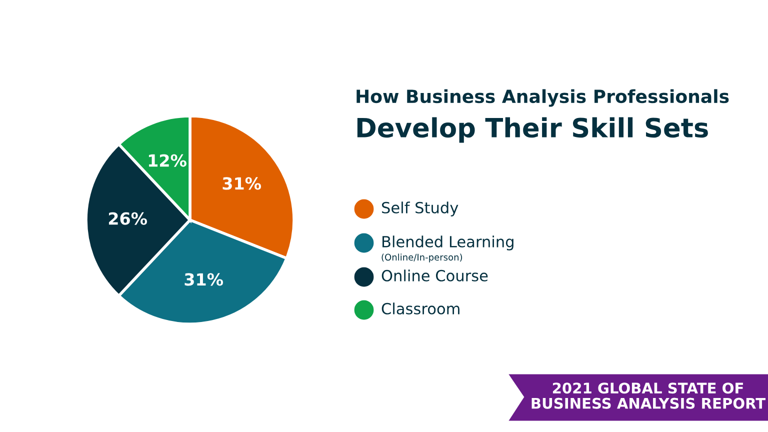  Describe the element at coordinates (542, 98) in the screenshot. I see `chart-title: How Business Analysis Professionals` at that location.